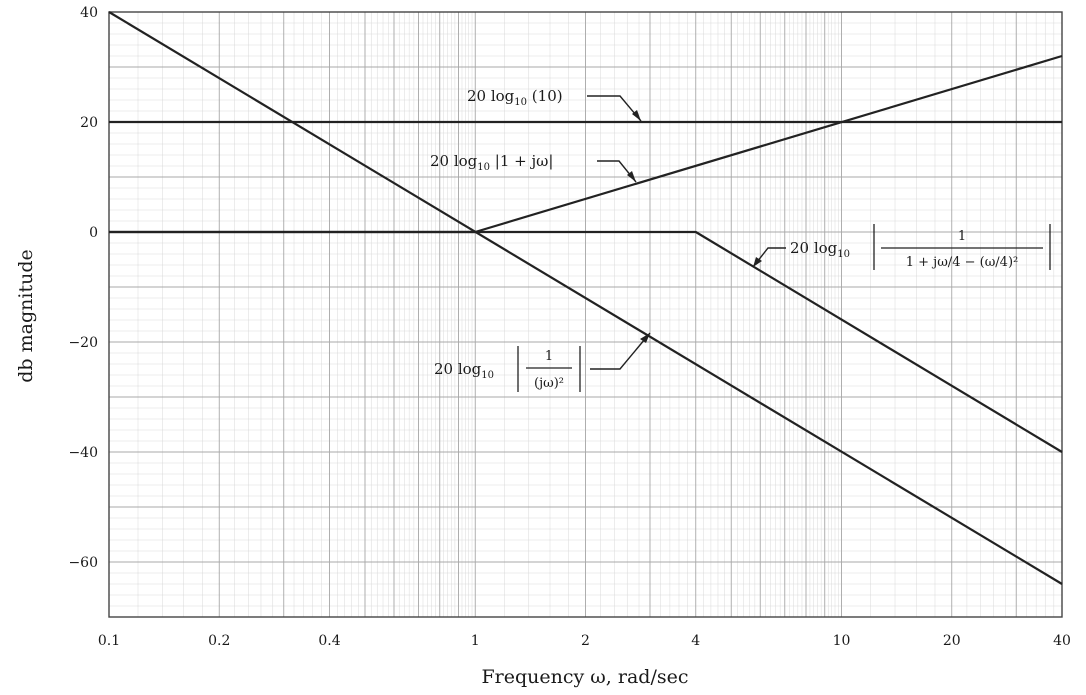  I want to click on x-tick-label: 10, so click(842, 641).